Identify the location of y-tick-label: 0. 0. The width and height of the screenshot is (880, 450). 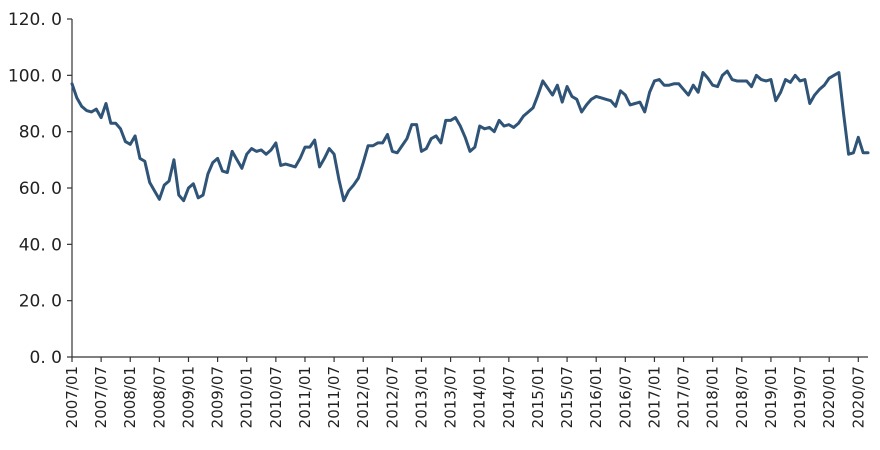
(46, 358).